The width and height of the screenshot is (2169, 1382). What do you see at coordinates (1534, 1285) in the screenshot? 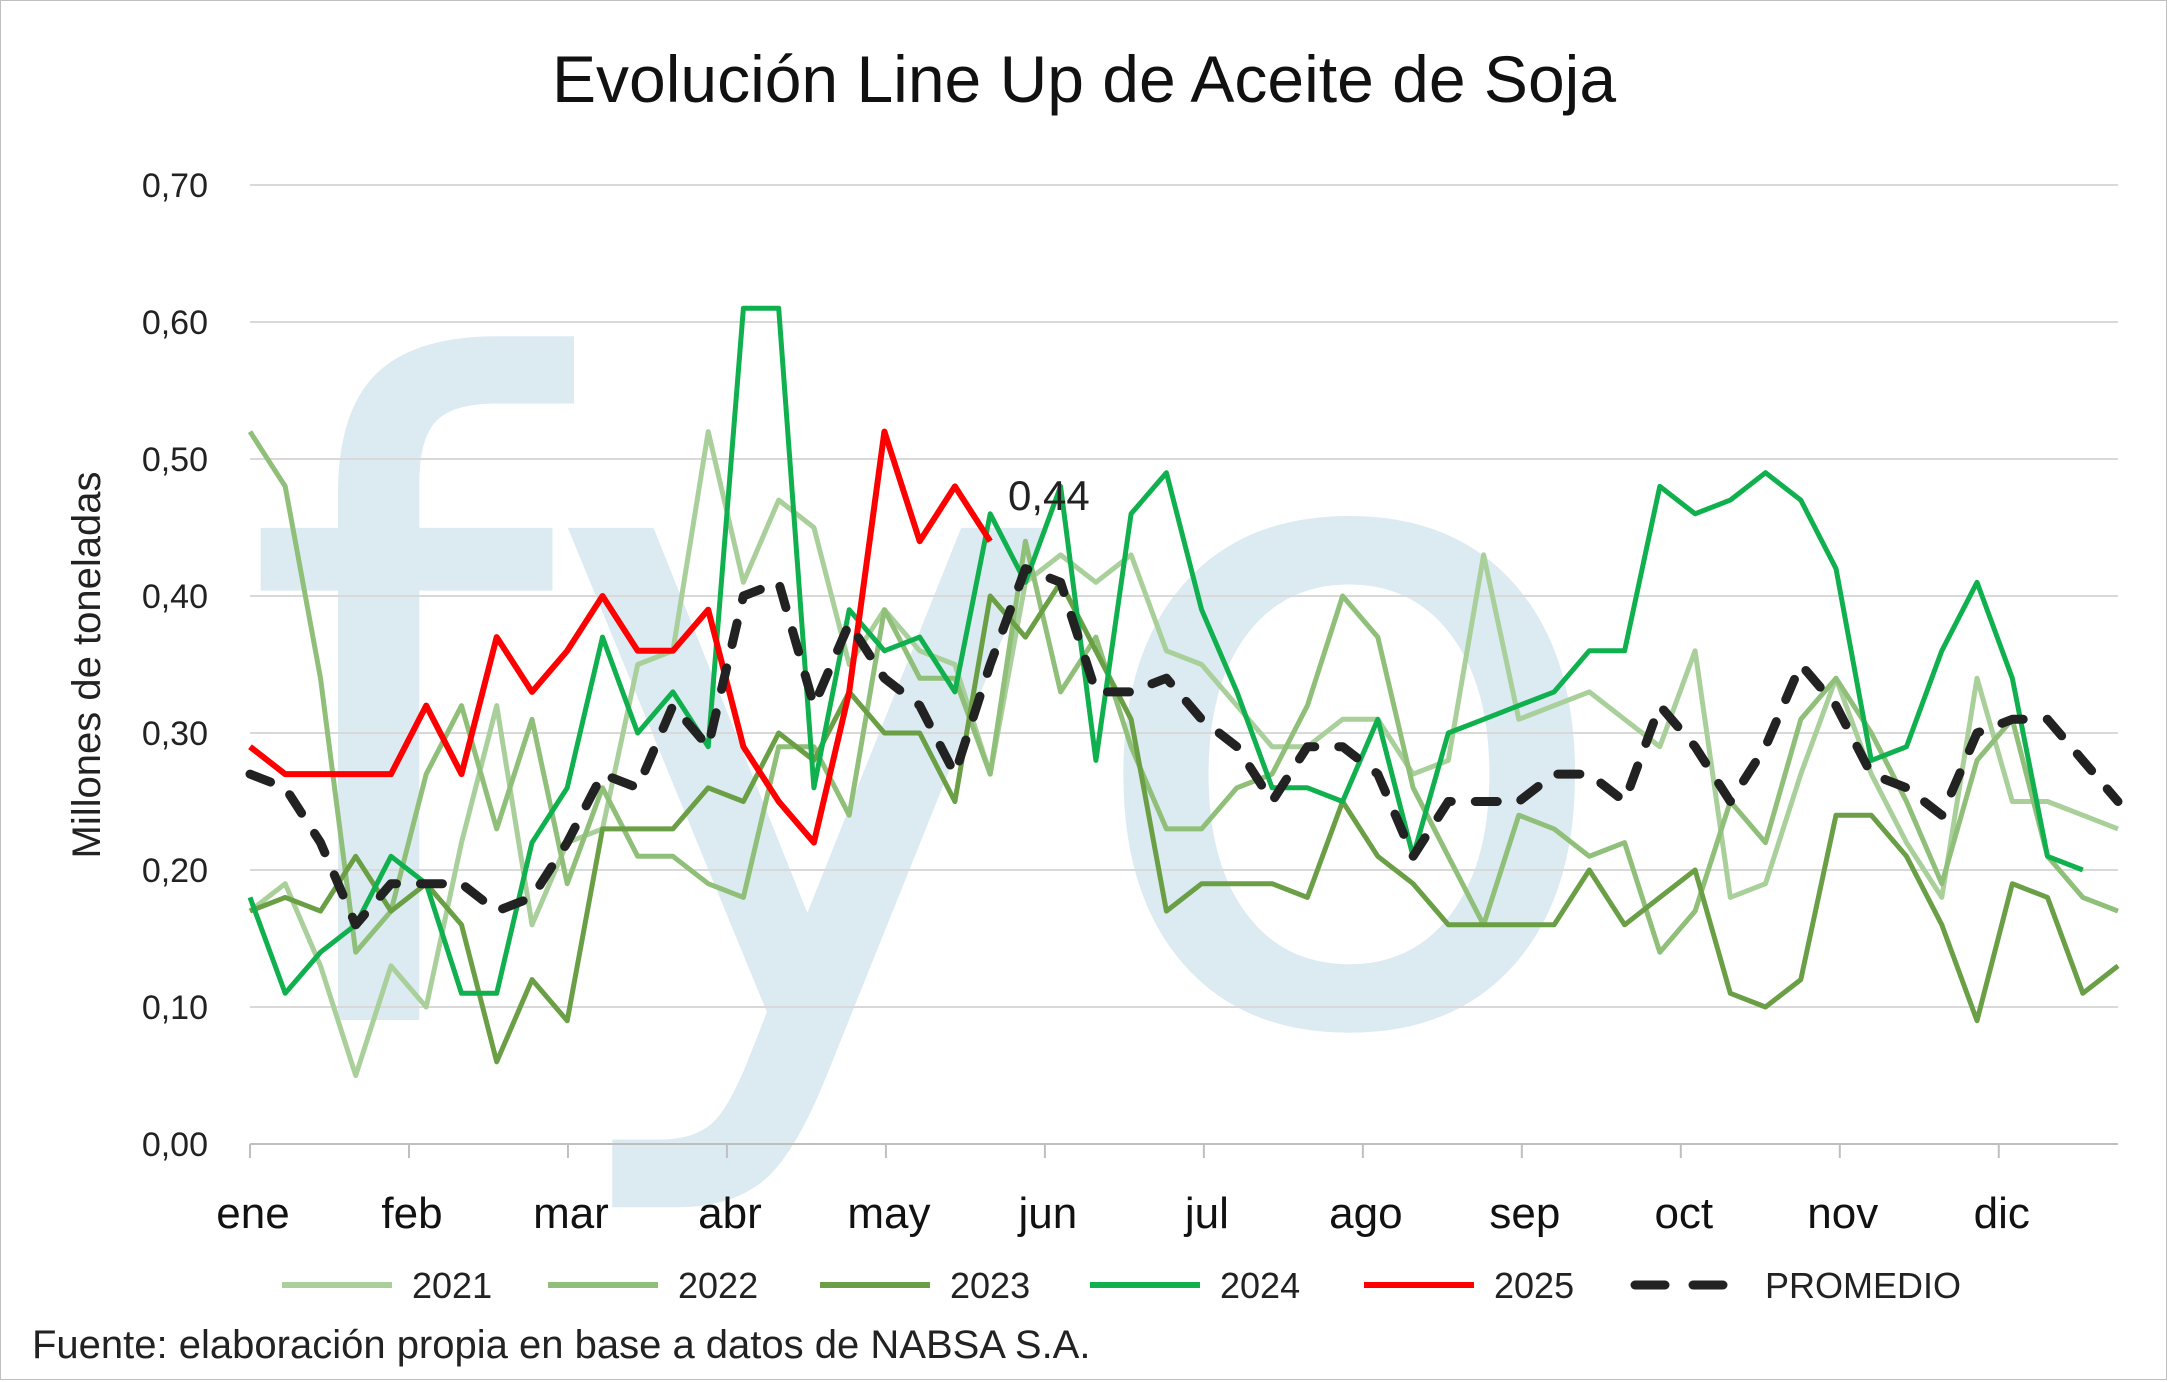
I see `legend-label-2025: 2025` at bounding box center [1534, 1285].